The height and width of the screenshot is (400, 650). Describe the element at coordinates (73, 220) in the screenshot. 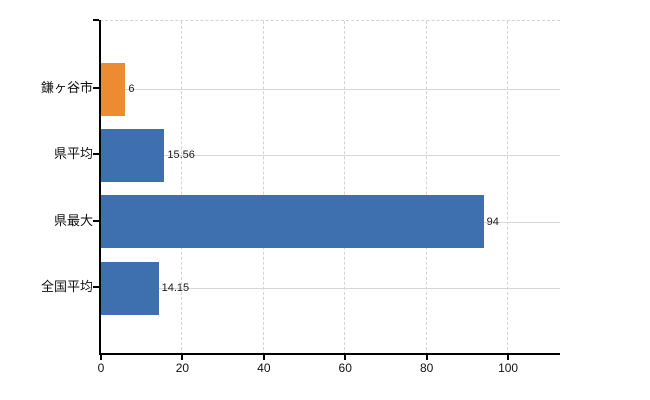

I see `category-label: 県最大` at that location.